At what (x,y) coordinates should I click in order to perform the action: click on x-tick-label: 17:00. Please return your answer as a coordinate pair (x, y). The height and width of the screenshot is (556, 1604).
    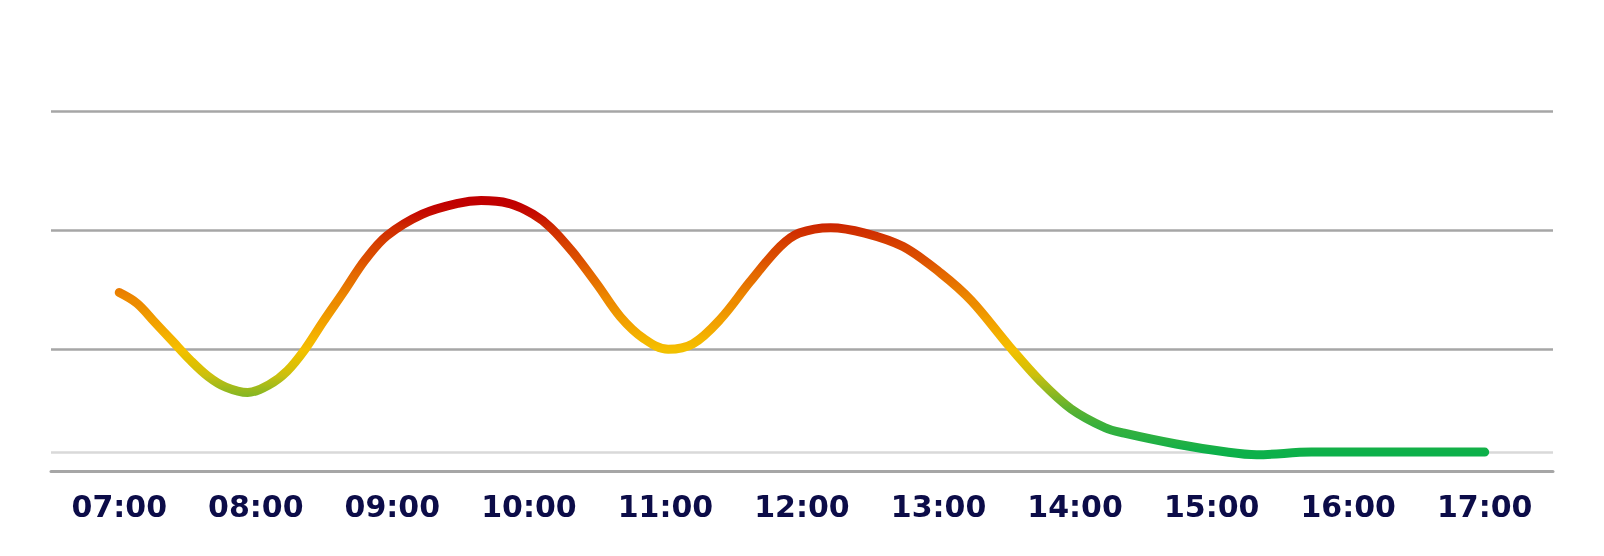
    Looking at the image, I should click on (1484, 506).